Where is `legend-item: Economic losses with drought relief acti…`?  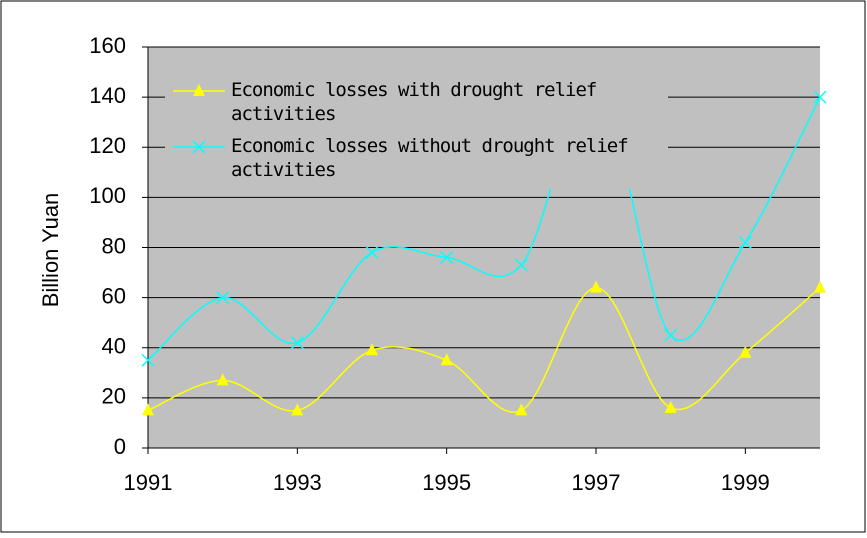 legend-item: Economic losses with drought relief acti… is located at coordinates (414, 102).